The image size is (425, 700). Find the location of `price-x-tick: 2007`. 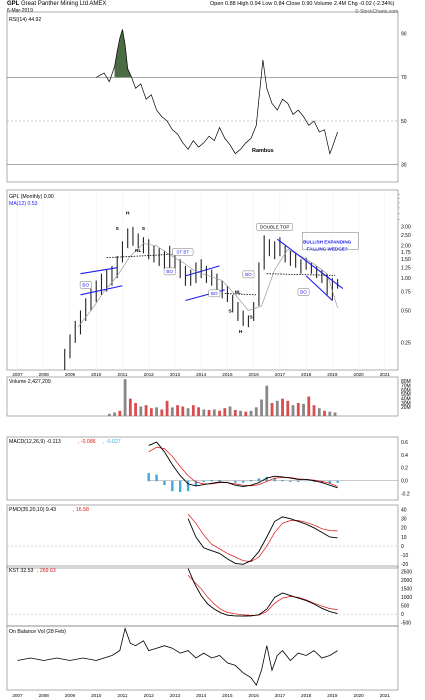

price-x-tick: 2007 is located at coordinates (17, 374).